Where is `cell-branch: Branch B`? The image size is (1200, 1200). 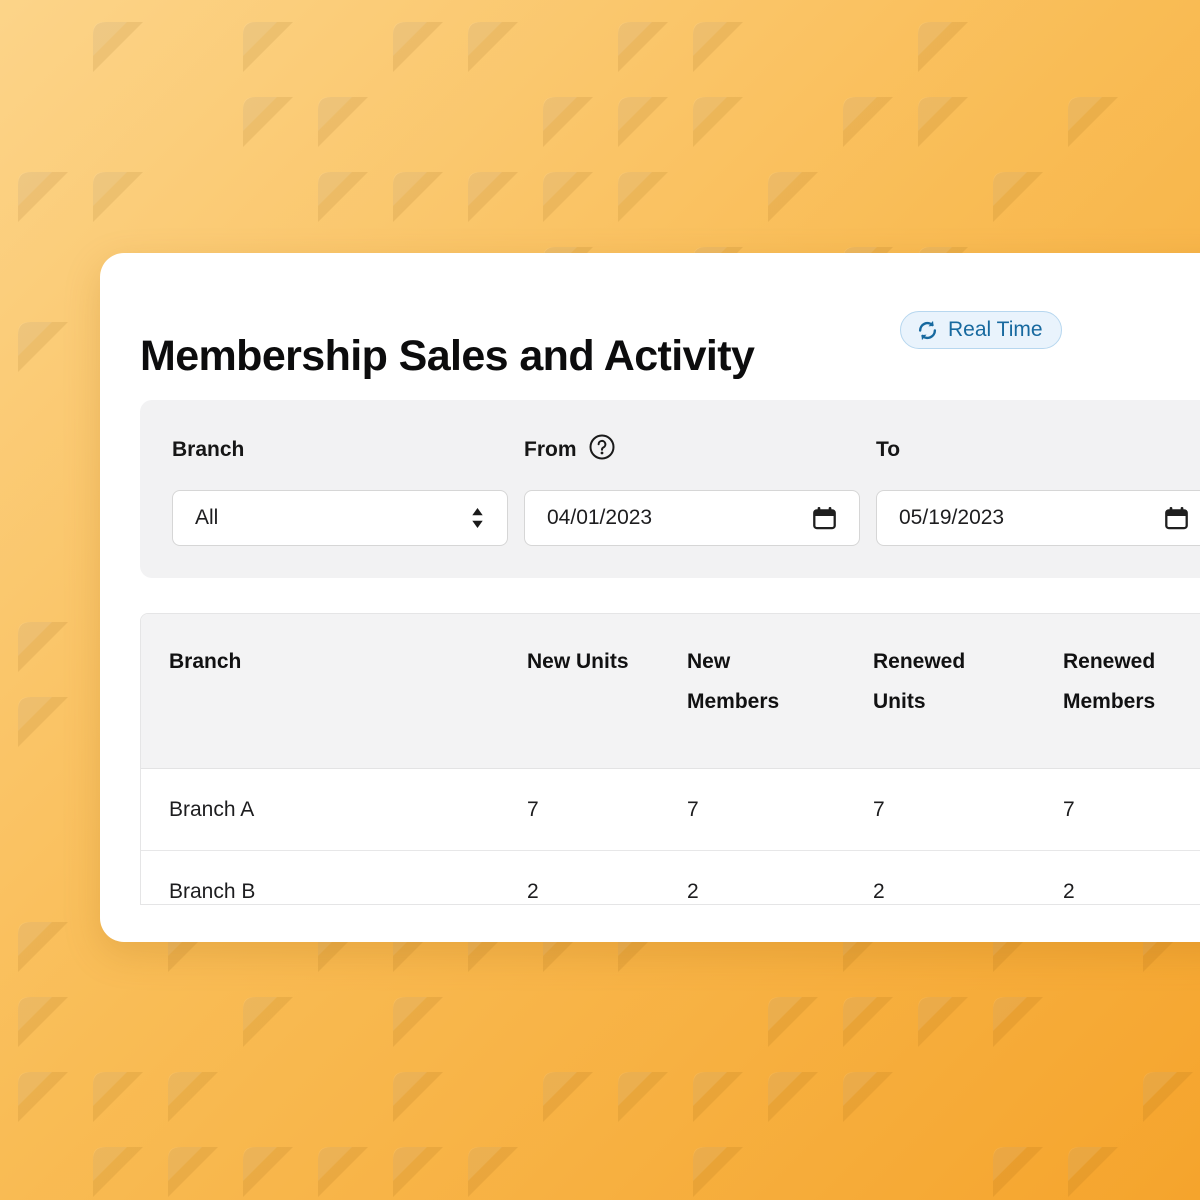
cell-branch: Branch B is located at coordinates (334, 877).